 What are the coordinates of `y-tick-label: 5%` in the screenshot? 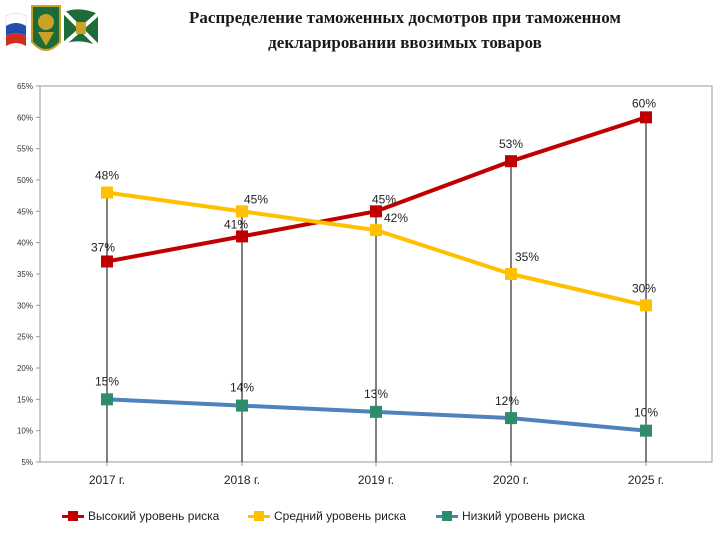 It's located at (27, 462).